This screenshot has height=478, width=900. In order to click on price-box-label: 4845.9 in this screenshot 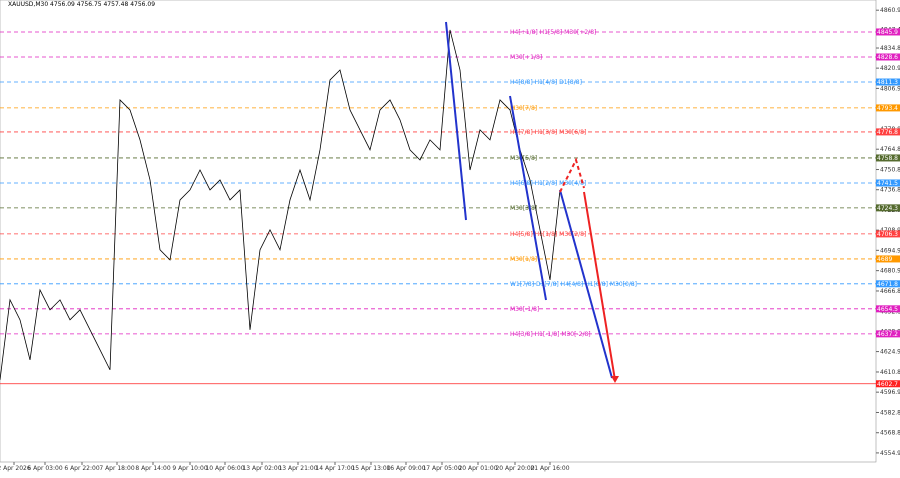, I will do `click(887, 32)`.